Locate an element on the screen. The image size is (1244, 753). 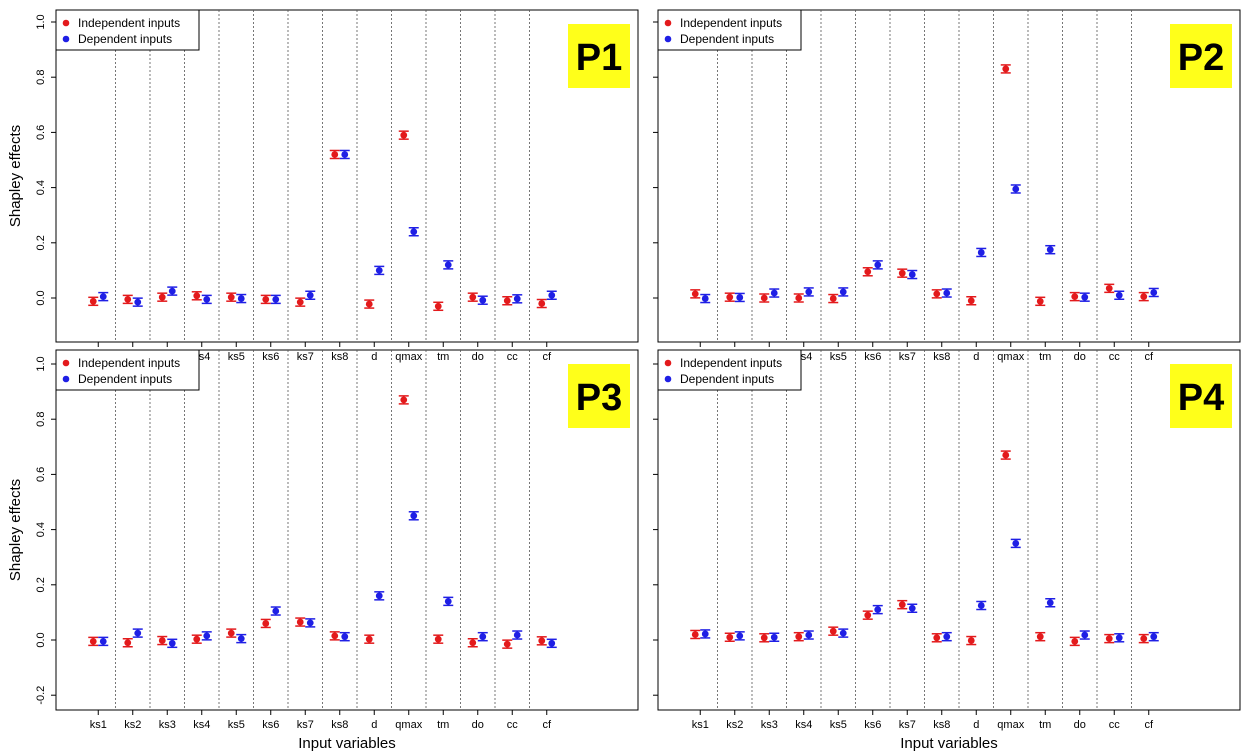
x-tick-label: ks2 is located at coordinates (132, 725).